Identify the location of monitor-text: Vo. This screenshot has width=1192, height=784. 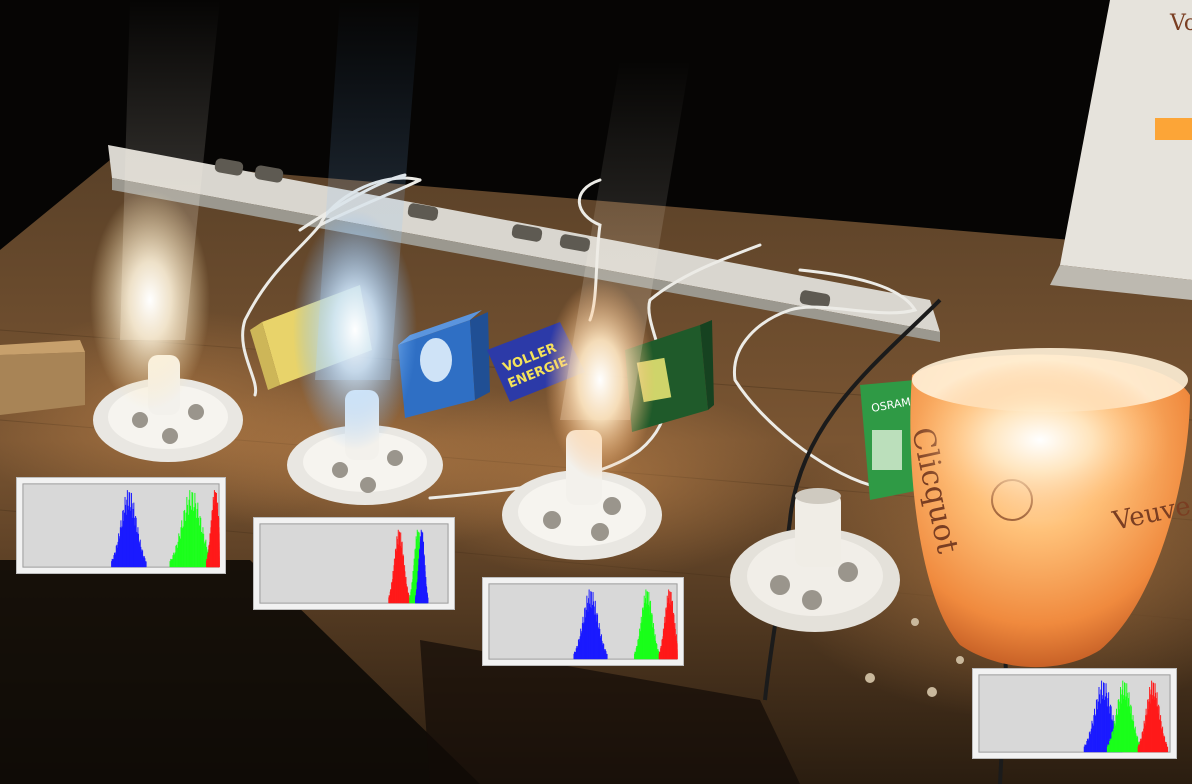
(1180, 23).